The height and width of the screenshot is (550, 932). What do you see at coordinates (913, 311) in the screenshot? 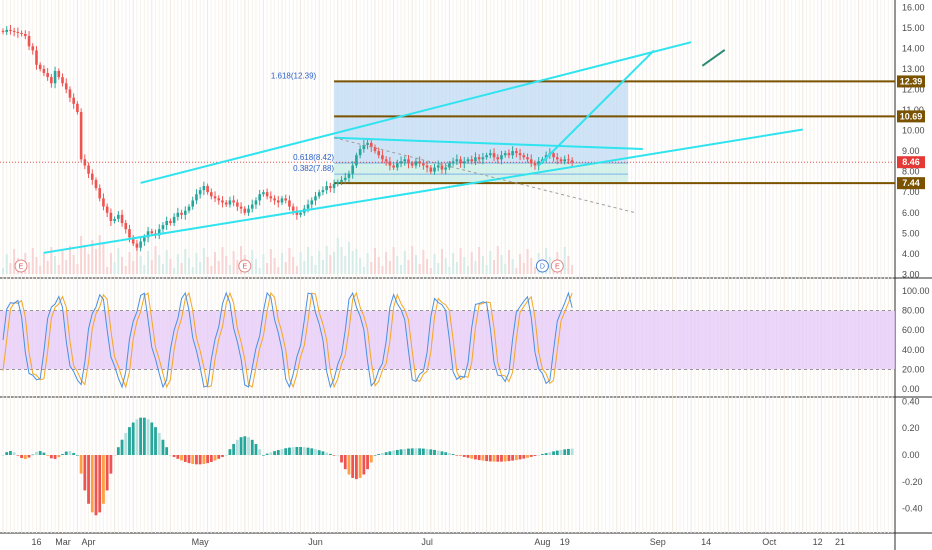
I see `stochastic-tick: 80.00` at bounding box center [913, 311].